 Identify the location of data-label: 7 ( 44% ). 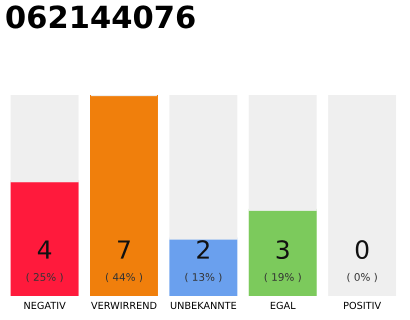
(124, 261).